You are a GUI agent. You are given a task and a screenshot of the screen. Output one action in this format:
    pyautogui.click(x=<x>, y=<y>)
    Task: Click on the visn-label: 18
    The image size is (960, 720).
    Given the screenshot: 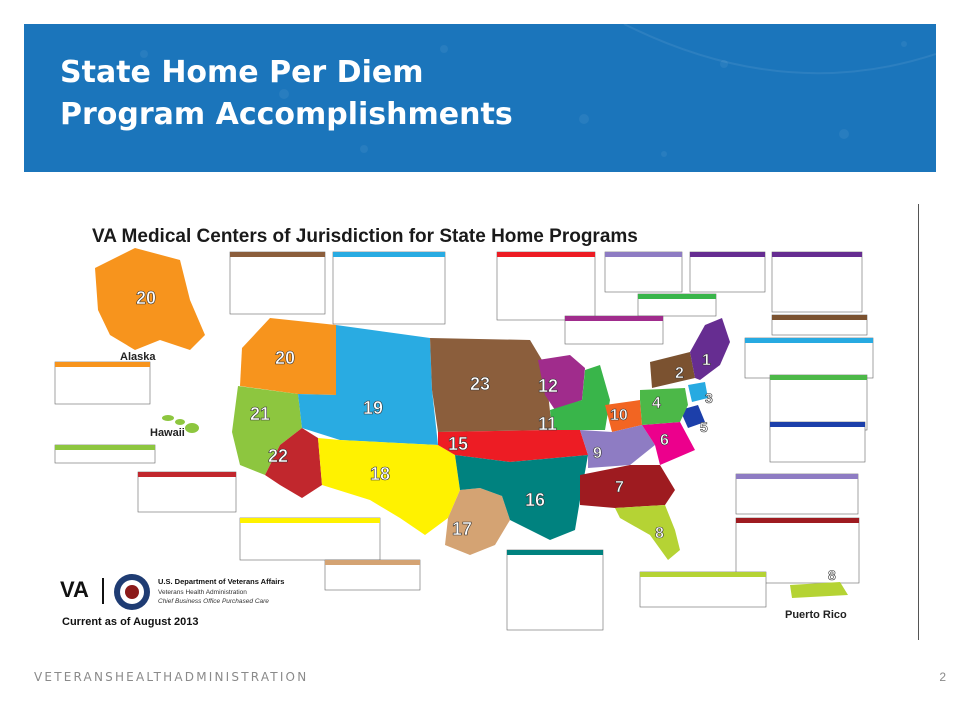 What is the action you would take?
    pyautogui.click(x=380, y=474)
    